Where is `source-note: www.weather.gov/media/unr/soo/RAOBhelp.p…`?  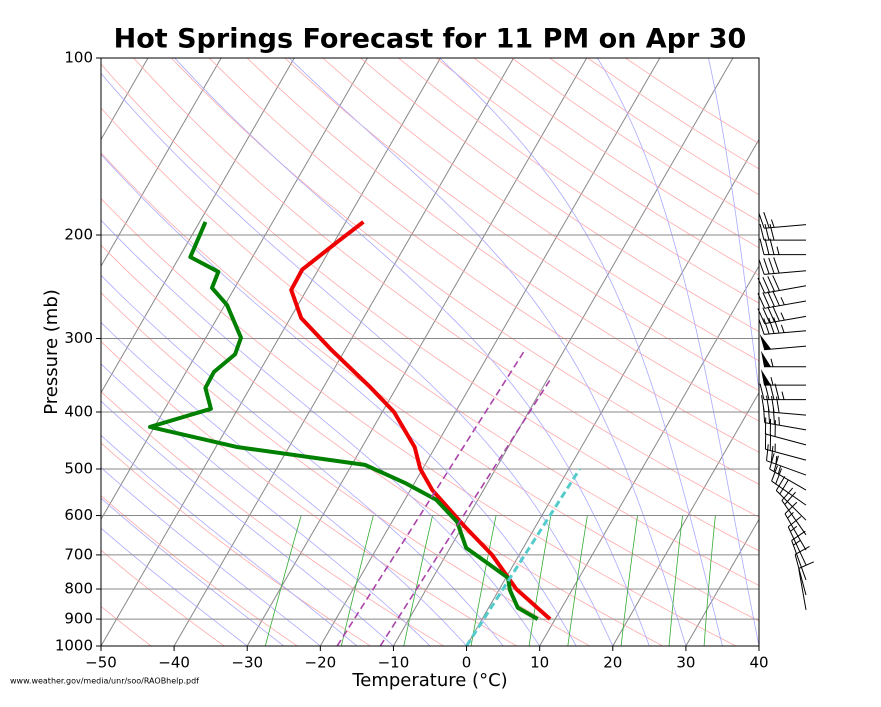
source-note: www.weather.gov/media/unr/soo/RAOBhelp.p… is located at coordinates (104, 681).